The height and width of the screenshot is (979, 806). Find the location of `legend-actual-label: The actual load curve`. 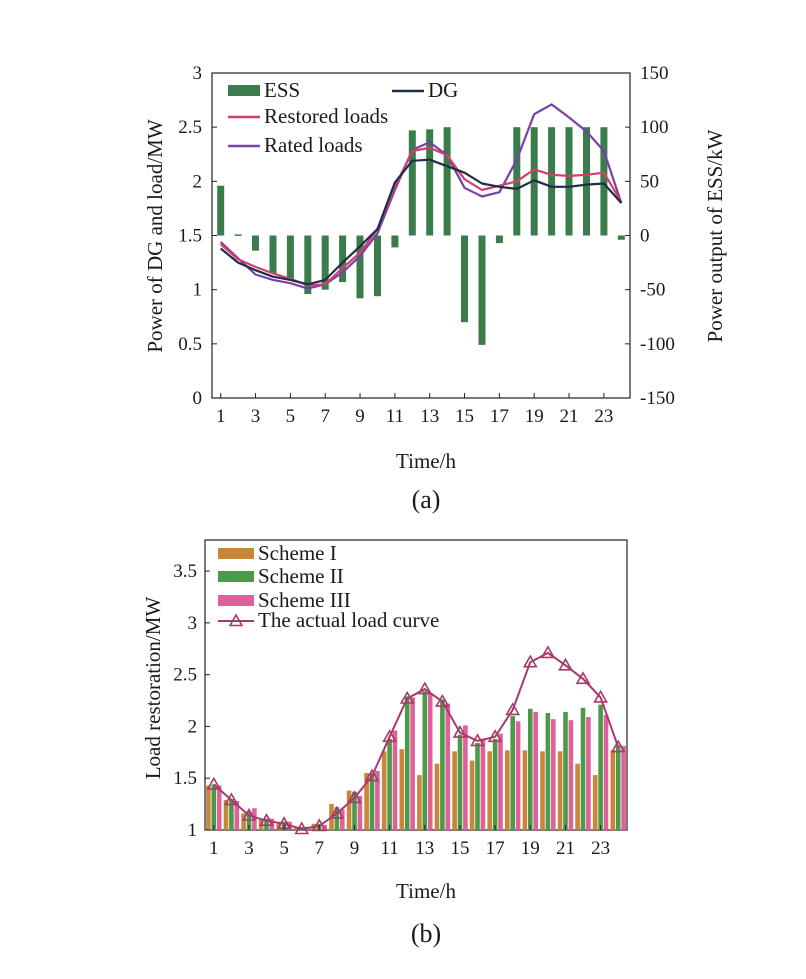

legend-actual-label: The actual load curve is located at coordinates (348, 620).